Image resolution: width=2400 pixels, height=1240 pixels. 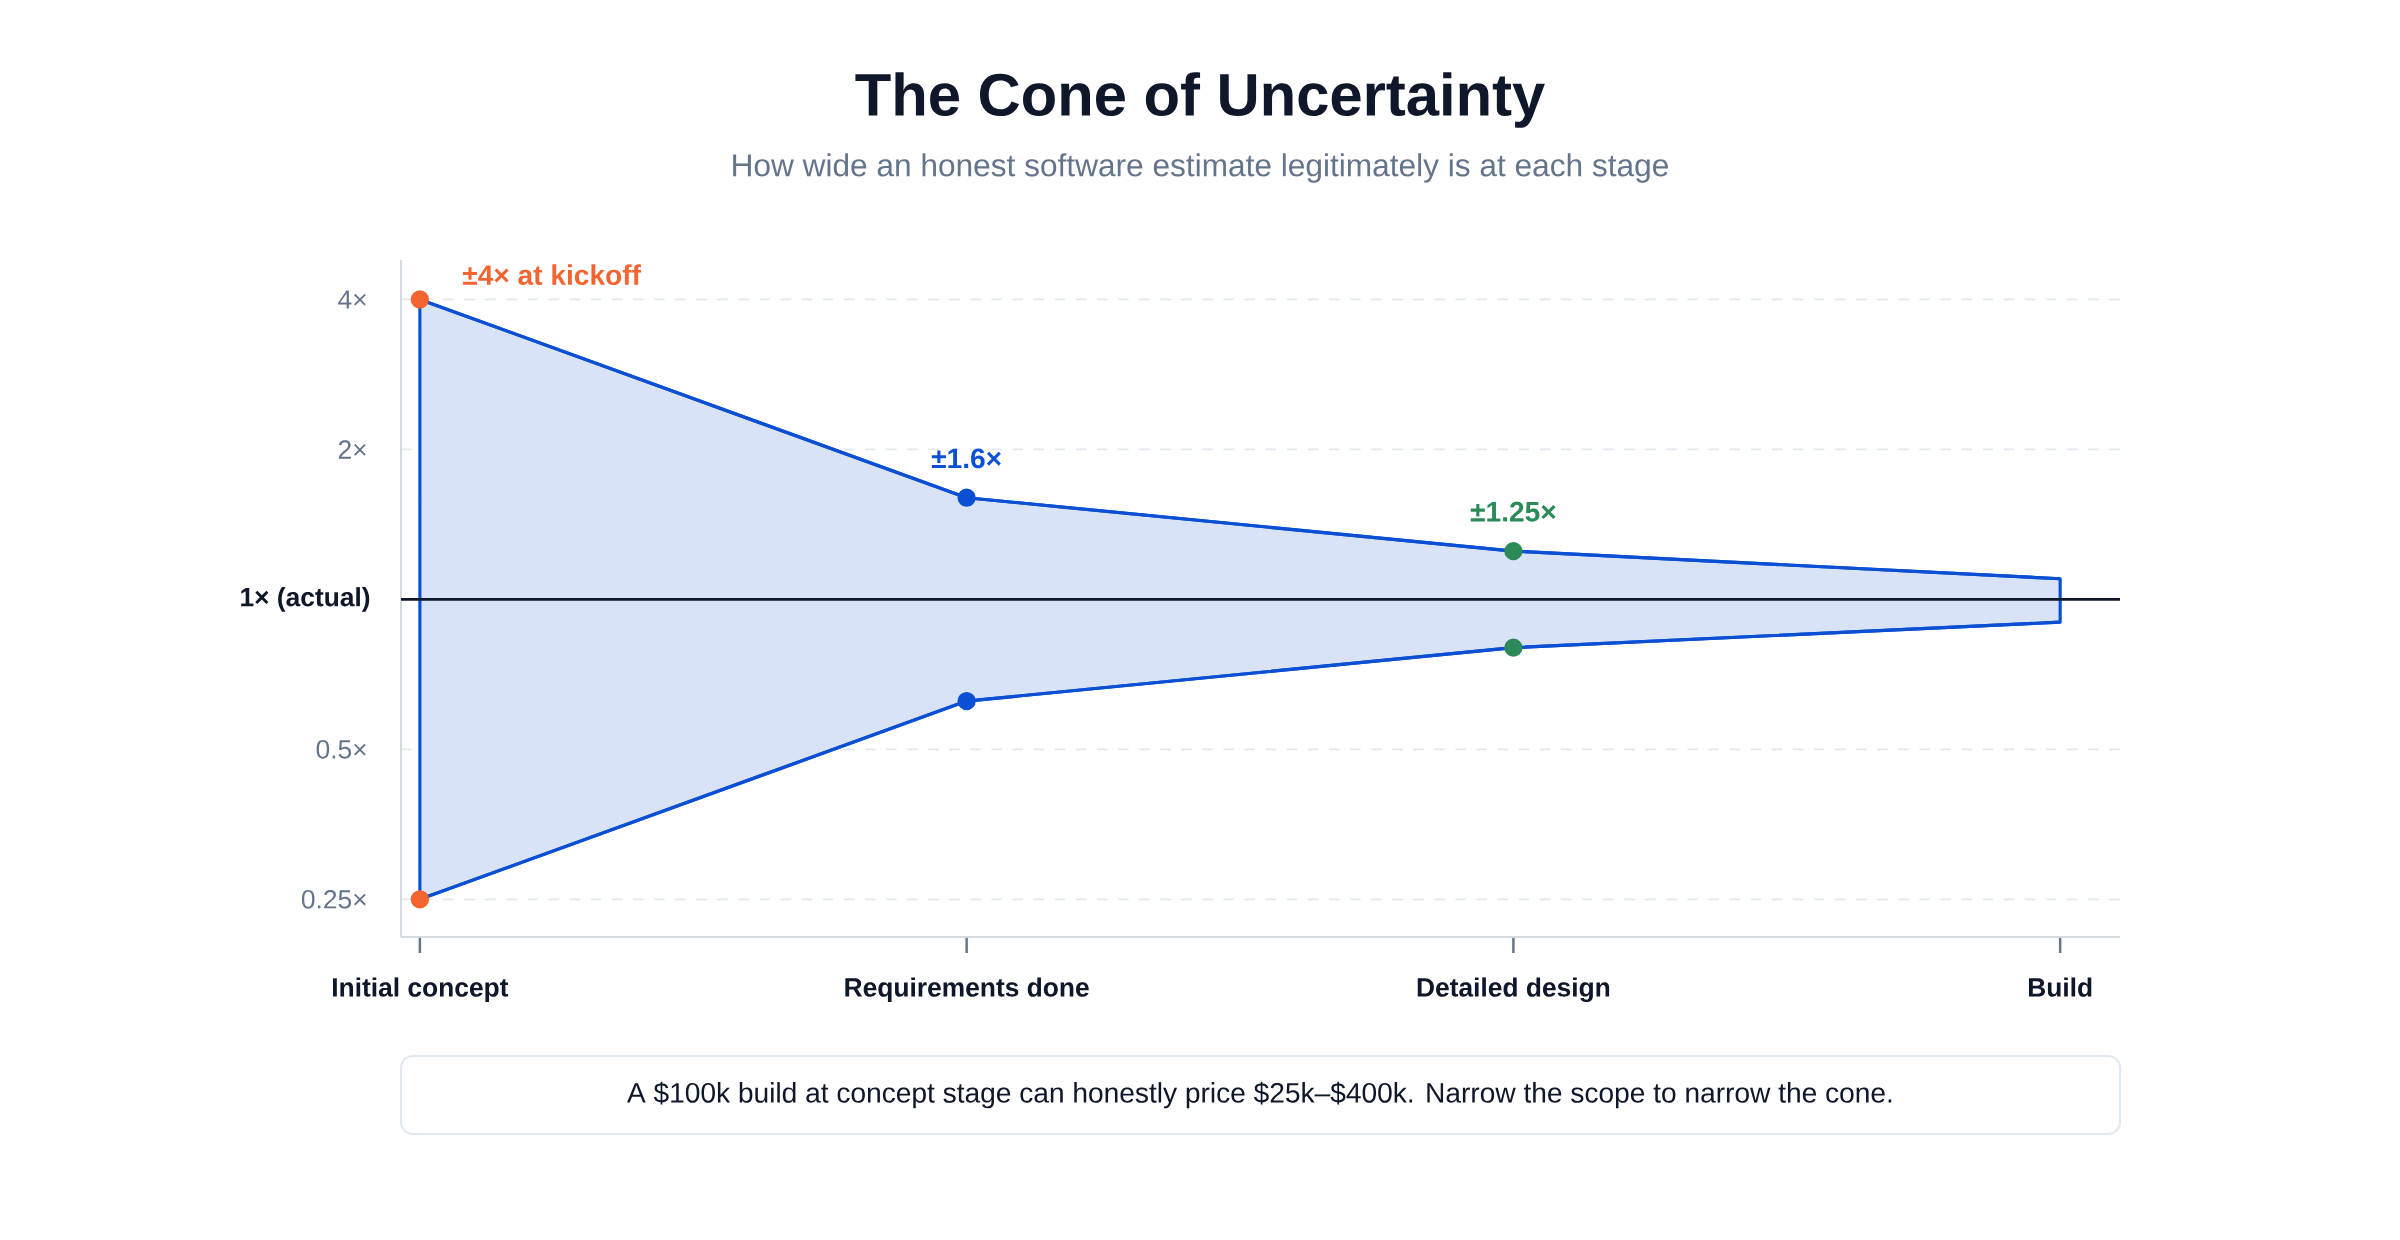 I want to click on x-tick-label: Detailed design, so click(x=1513, y=990).